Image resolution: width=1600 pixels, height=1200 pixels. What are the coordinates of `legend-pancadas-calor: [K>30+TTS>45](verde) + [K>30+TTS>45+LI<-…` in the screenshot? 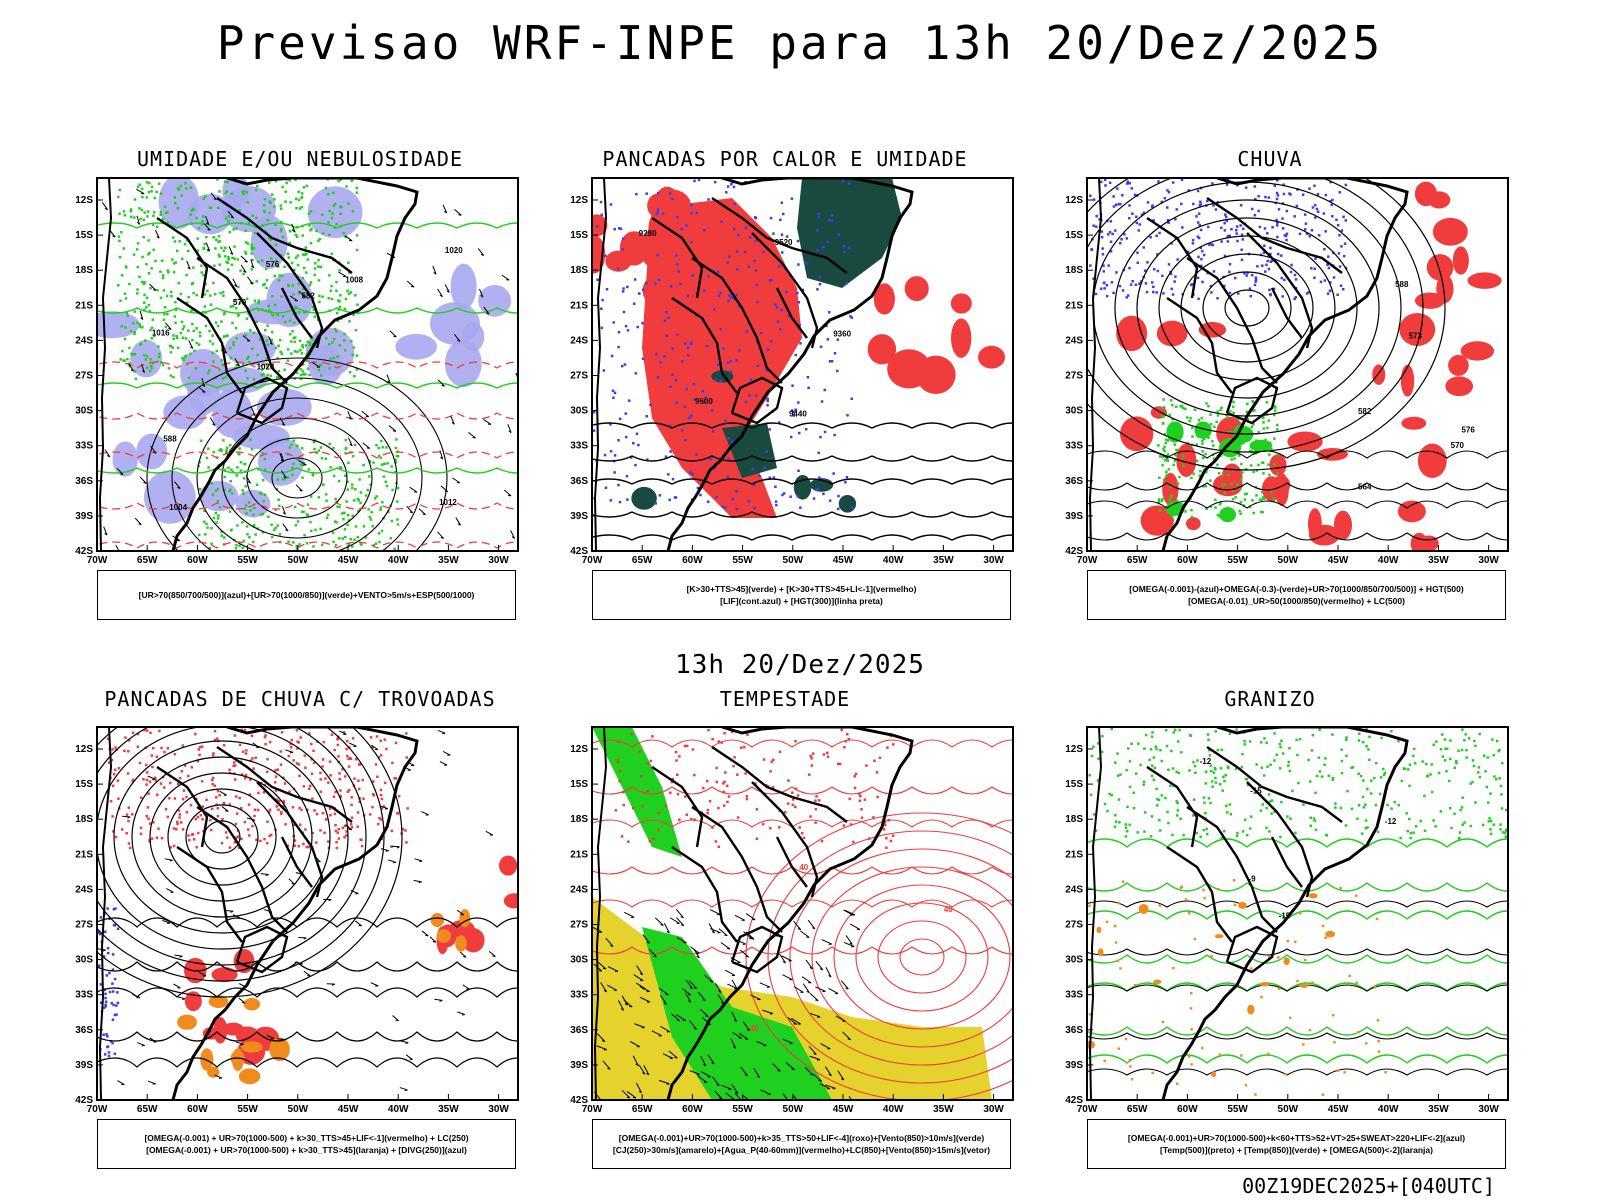 It's located at (801, 595).